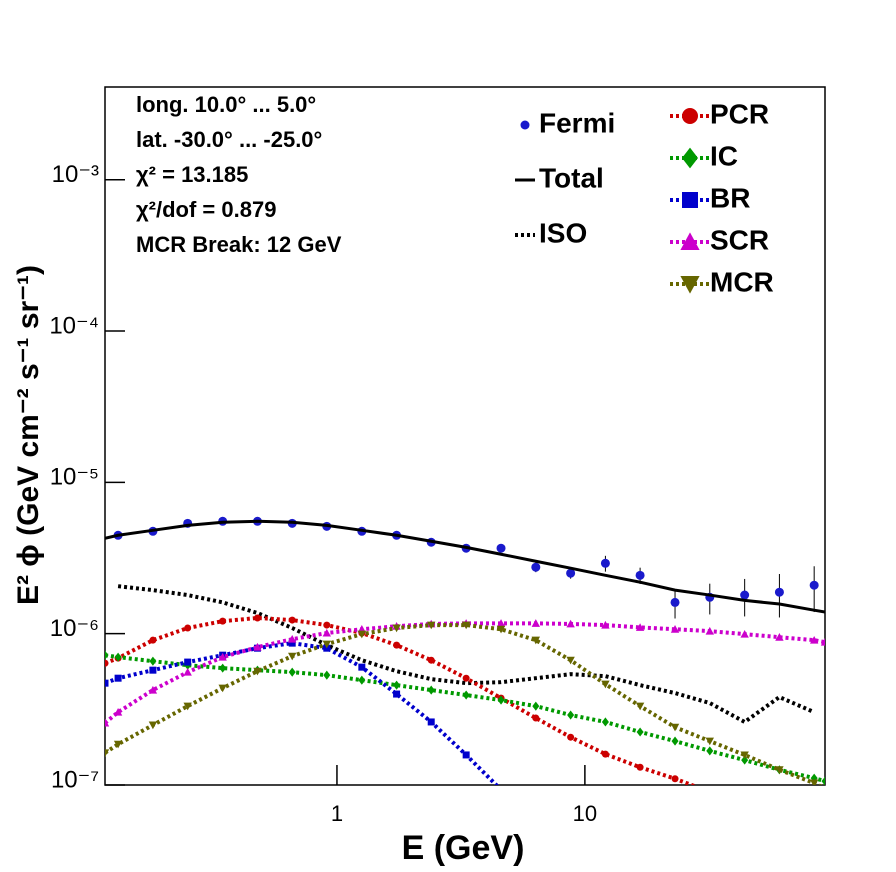 The image size is (896, 872). What do you see at coordinates (724, 155) in the screenshot?
I see `legend-label: IC` at bounding box center [724, 155].